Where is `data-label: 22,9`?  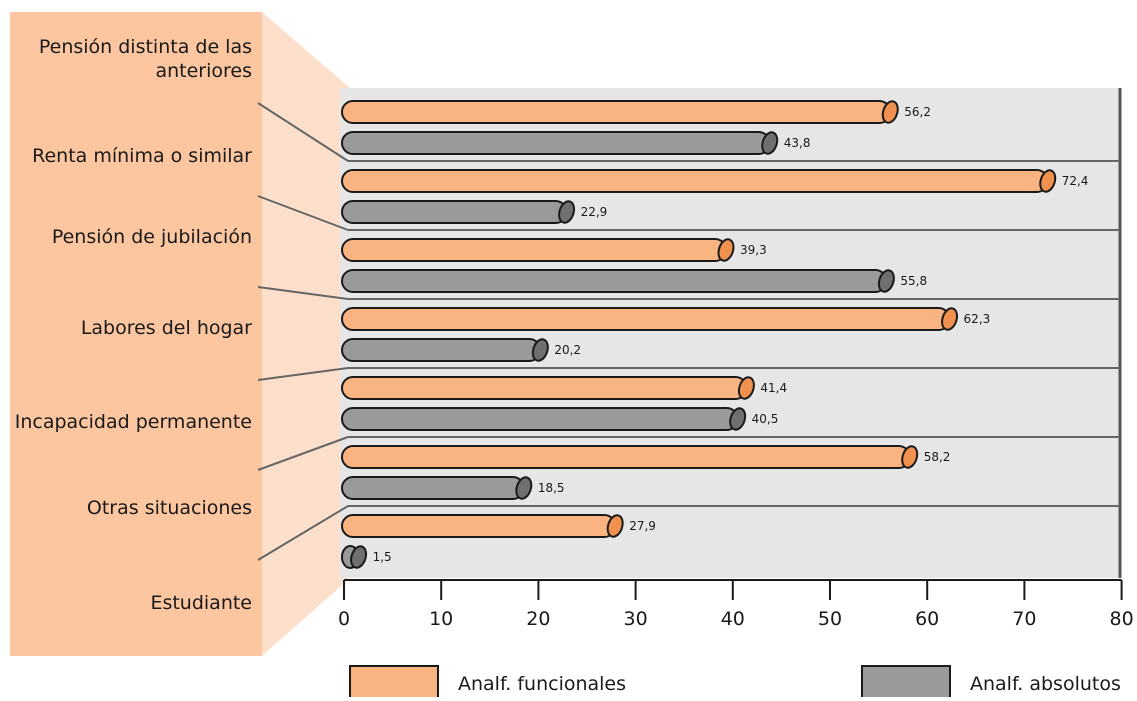
data-label: 22,9 is located at coordinates (594, 212).